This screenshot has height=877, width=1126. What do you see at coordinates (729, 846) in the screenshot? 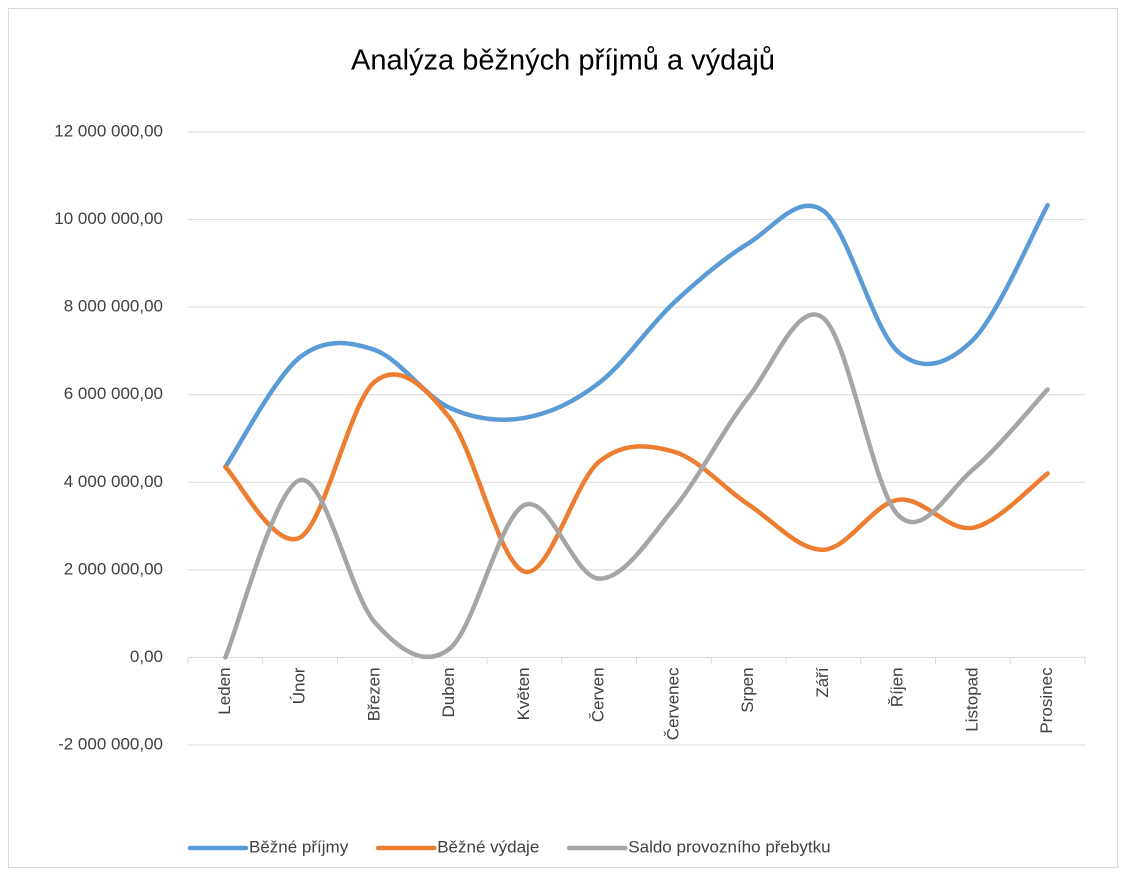
I see `legend-label: Saldo provozního přebytku` at bounding box center [729, 846].